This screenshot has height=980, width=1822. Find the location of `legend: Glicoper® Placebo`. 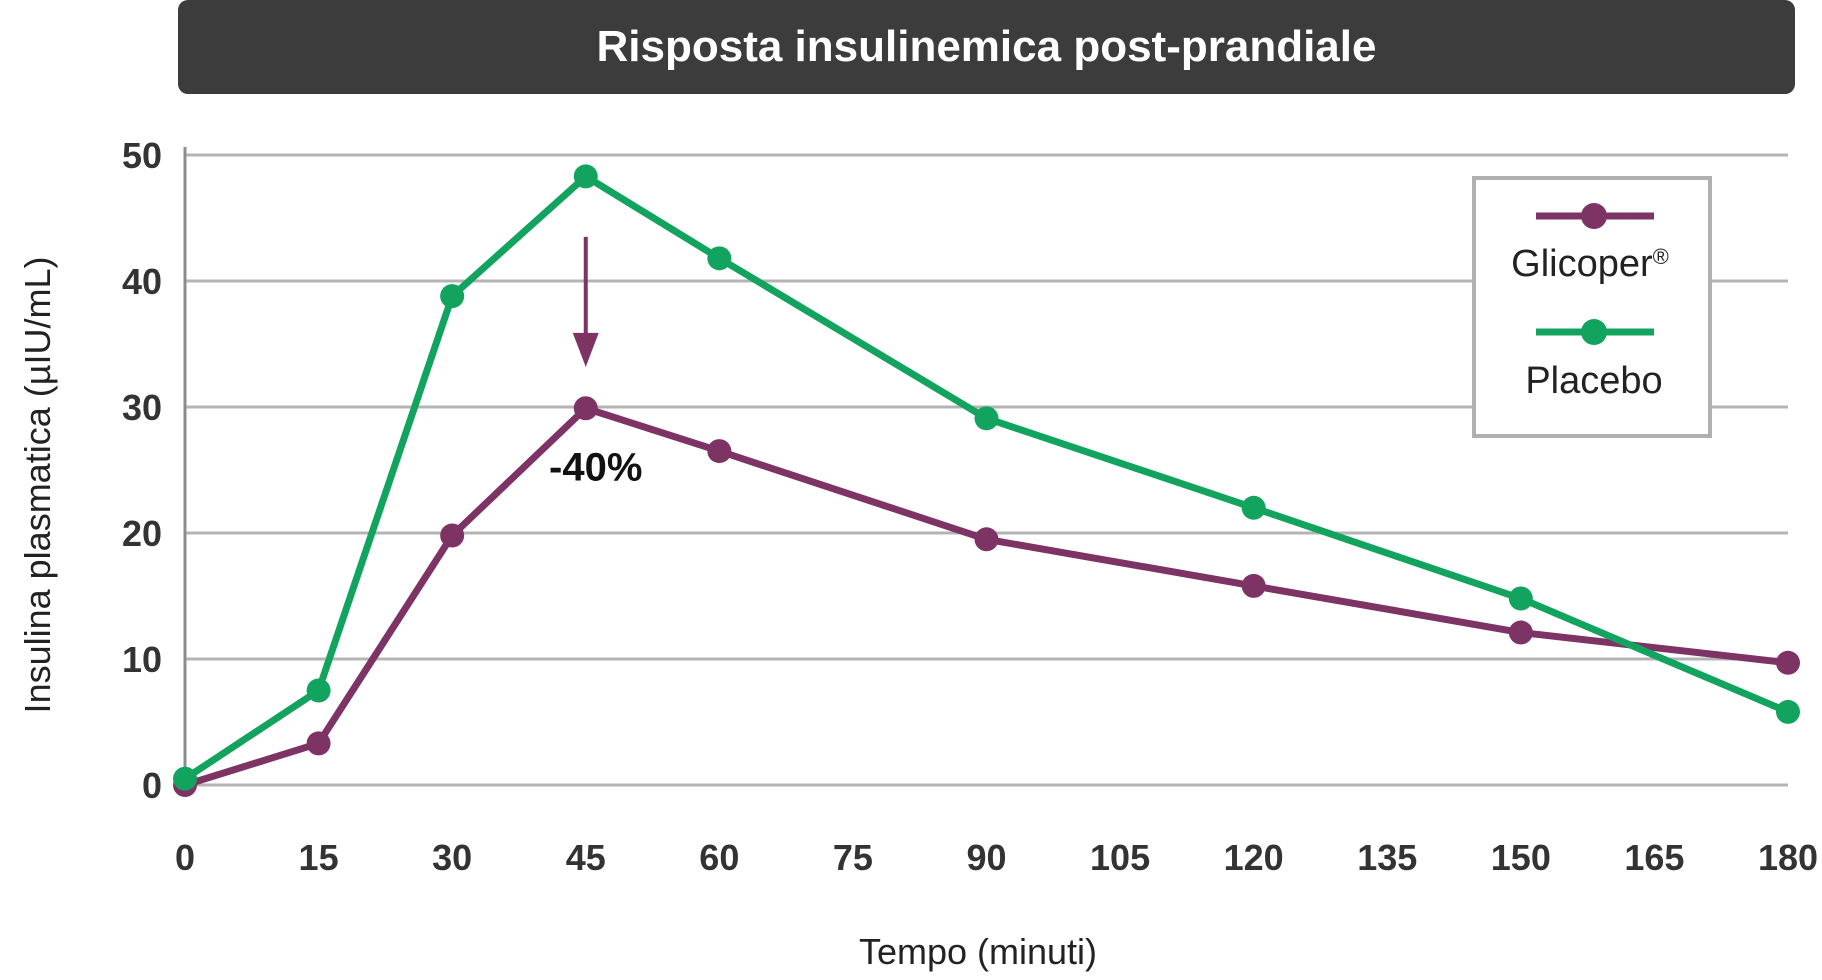

legend: Glicoper® Placebo is located at coordinates (1592, 307).